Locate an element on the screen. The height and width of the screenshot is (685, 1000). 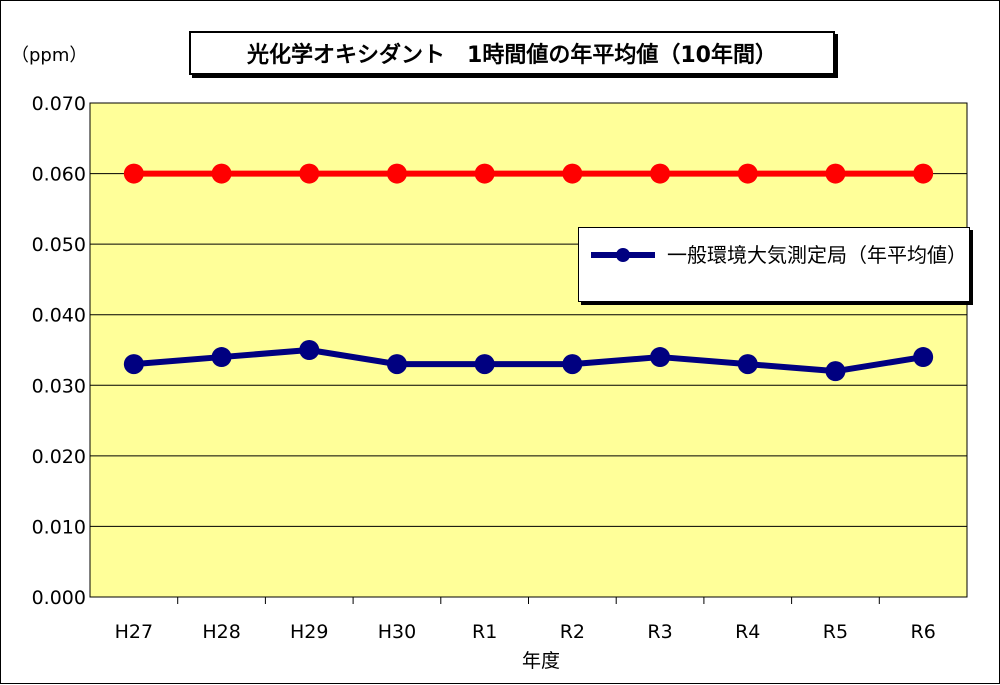
y-tick-label: 0.040 is located at coordinates (59, 316).